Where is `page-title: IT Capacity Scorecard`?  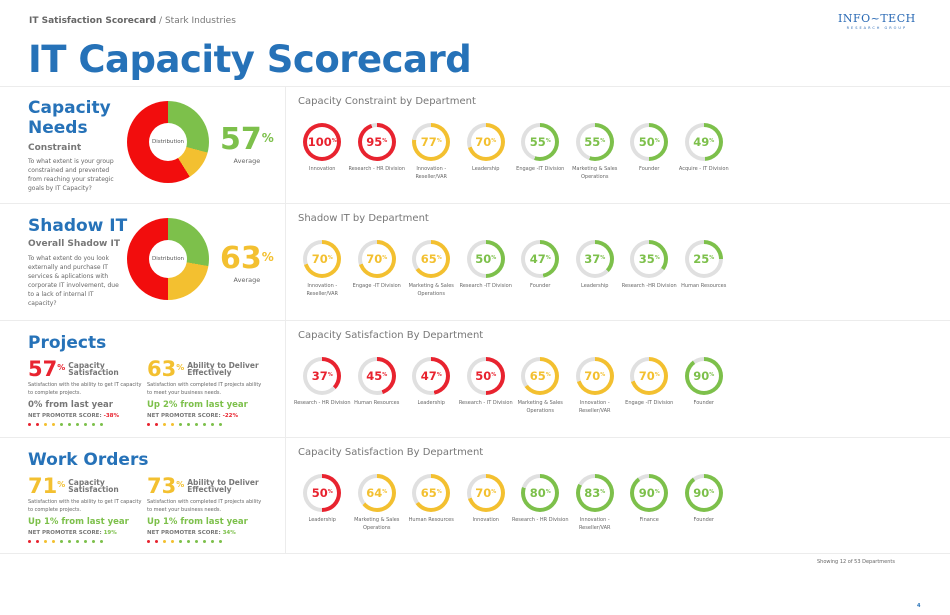
page-title: IT Capacity Scorecard is located at coordinates (250, 59).